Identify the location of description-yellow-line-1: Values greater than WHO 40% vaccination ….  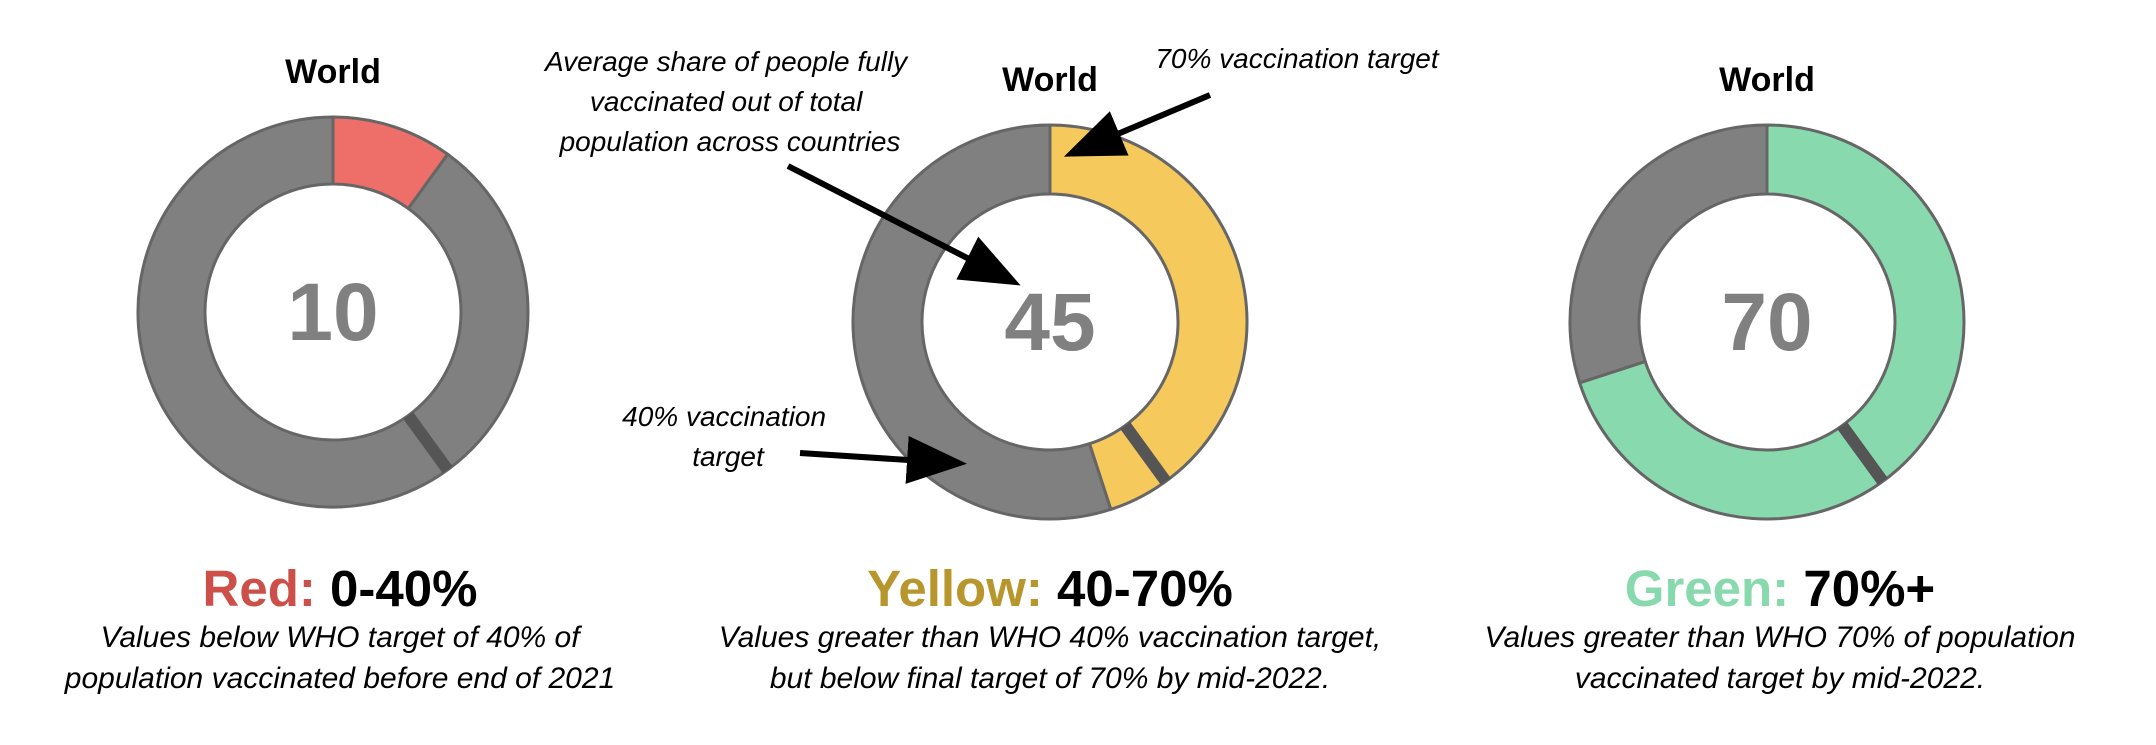
(1050, 637).